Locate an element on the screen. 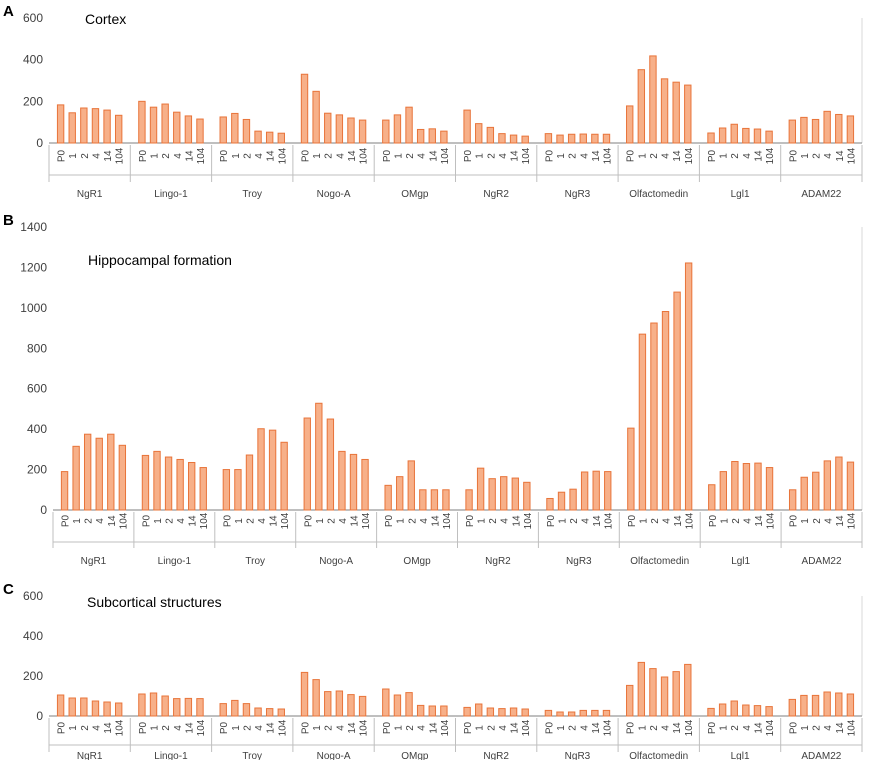  y-tick-label: 200 is located at coordinates (33, 676).